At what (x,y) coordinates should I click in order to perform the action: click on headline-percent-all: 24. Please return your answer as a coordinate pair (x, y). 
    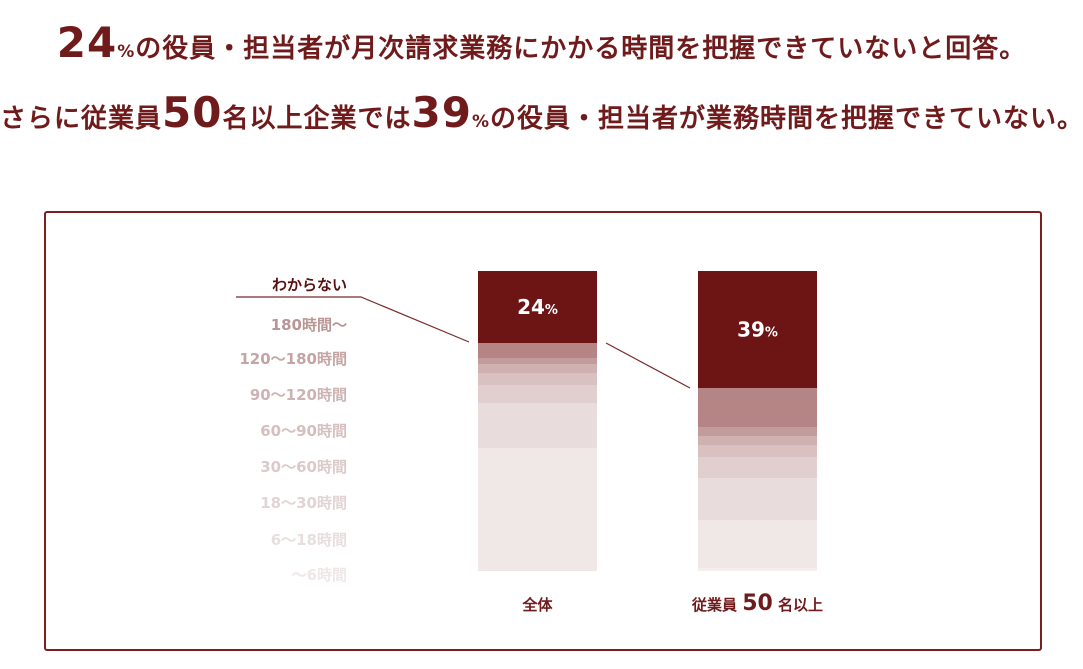
    Looking at the image, I should click on (87, 42).